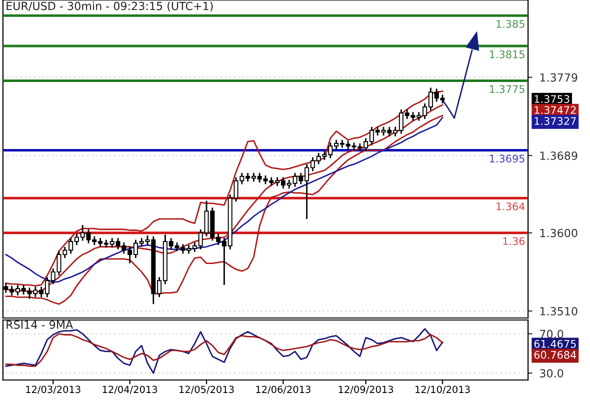 This screenshot has height=400, width=590. What do you see at coordinates (552, 334) in the screenshot?
I see `y-tick-label: 70.0` at bounding box center [552, 334].